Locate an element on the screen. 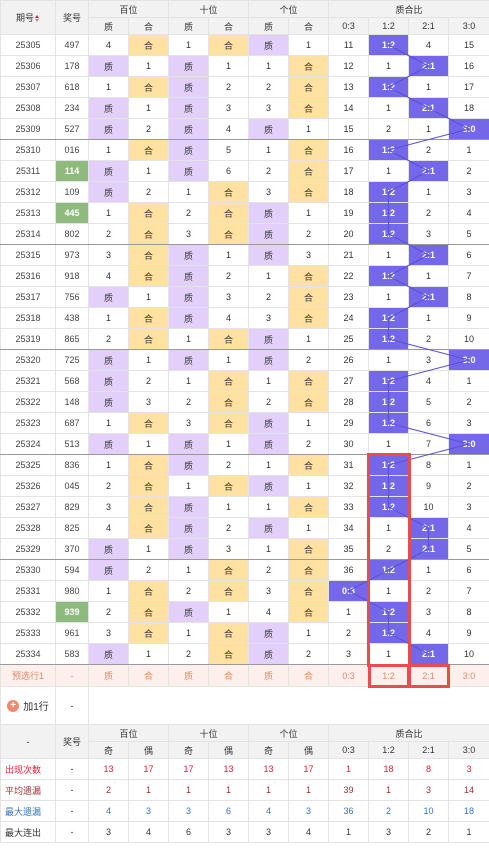 The image size is (489, 856). prediction-cell: 2:1 is located at coordinates (429, 675).